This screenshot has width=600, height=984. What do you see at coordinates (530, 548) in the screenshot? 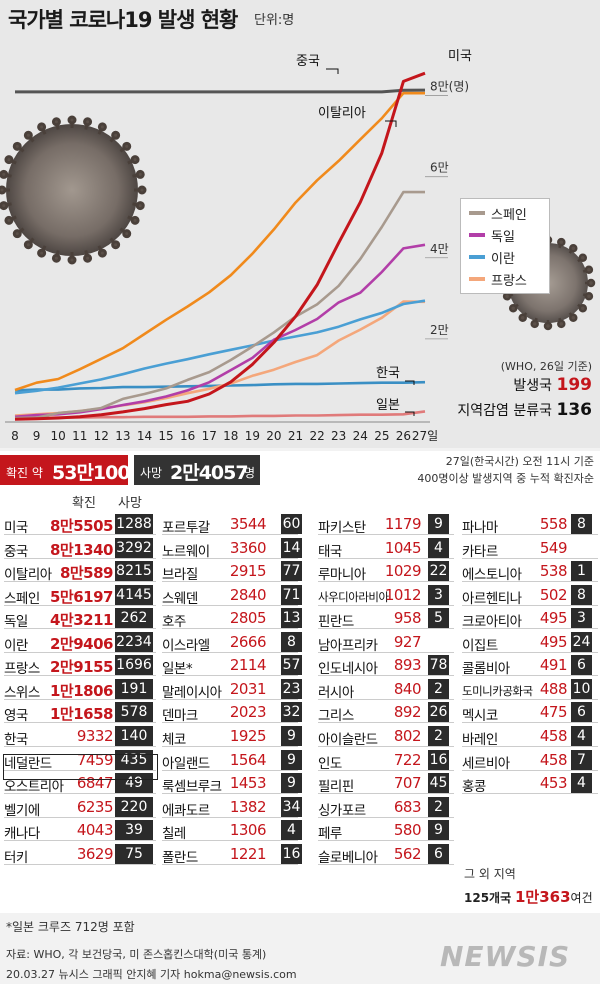
I see `table-row: 카타르 549` at bounding box center [530, 548].